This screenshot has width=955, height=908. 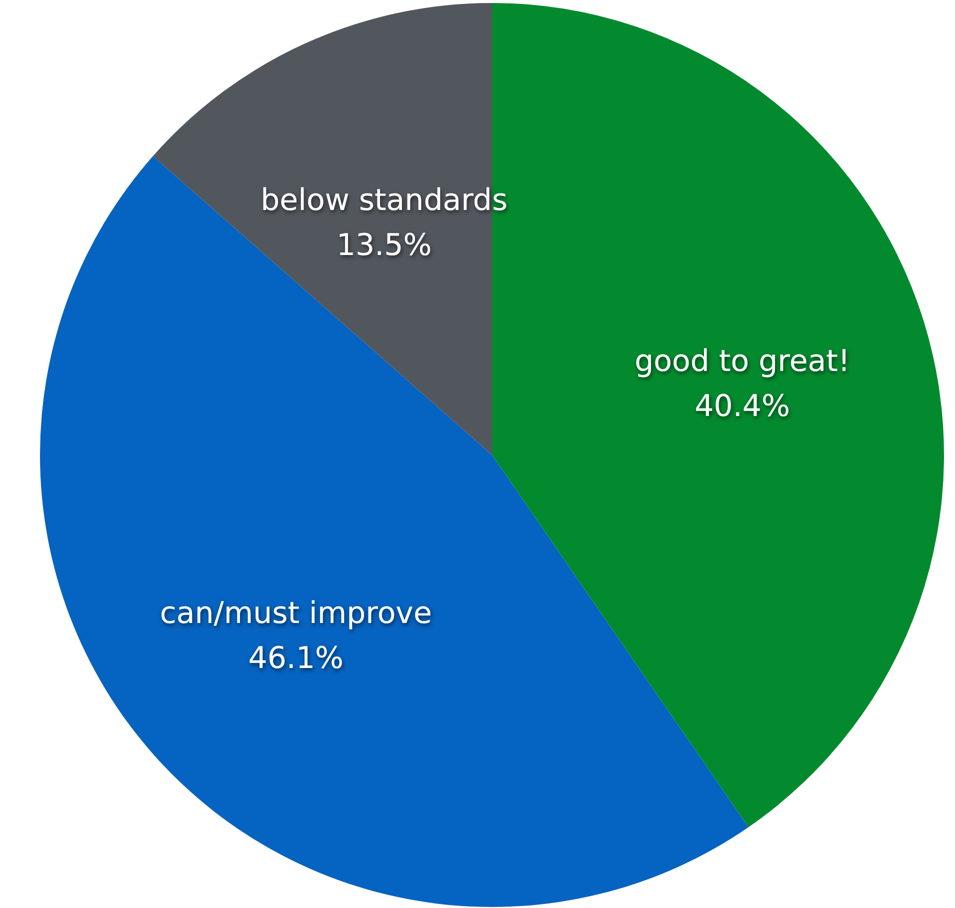 I want to click on data-label: 40.4%, so click(x=742, y=406).